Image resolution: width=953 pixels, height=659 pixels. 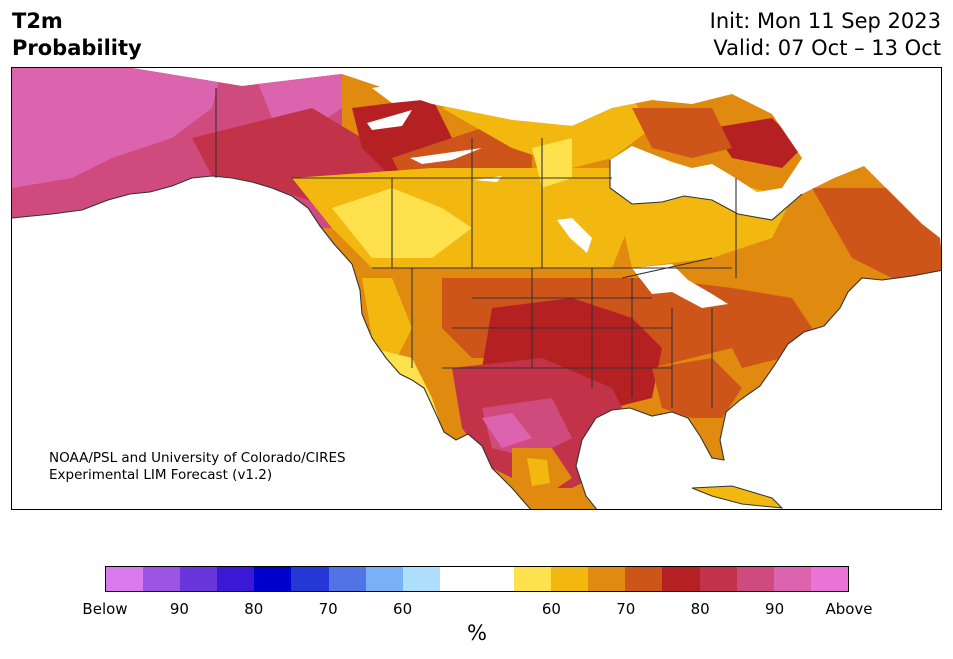 I want to click on valid-range: Valid: 07 Oct – 13 Oct, so click(x=827, y=48).